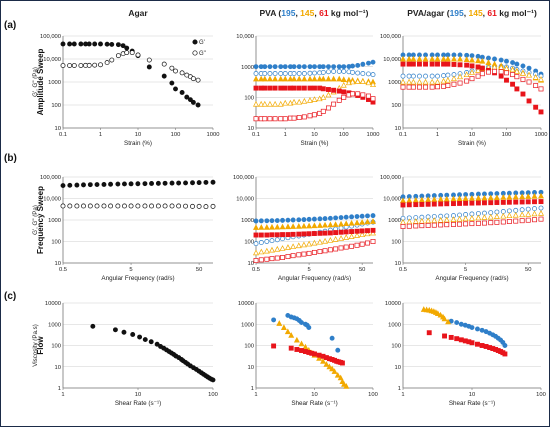 This screenshot has height=431, width=550. I want to click on x-tick-label: 10, so click(138, 135).